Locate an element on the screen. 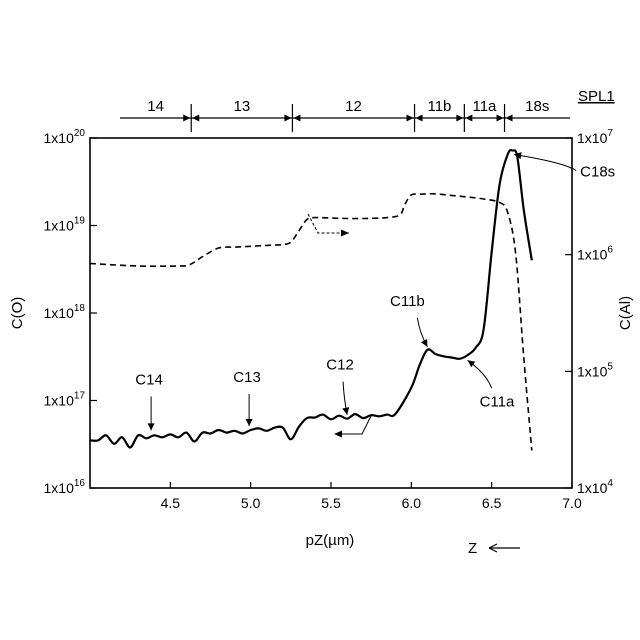 Image resolution: width=640 pixels, height=640 pixels. y-left-tick-label: 1x10²⁰ is located at coordinates (65, 137).